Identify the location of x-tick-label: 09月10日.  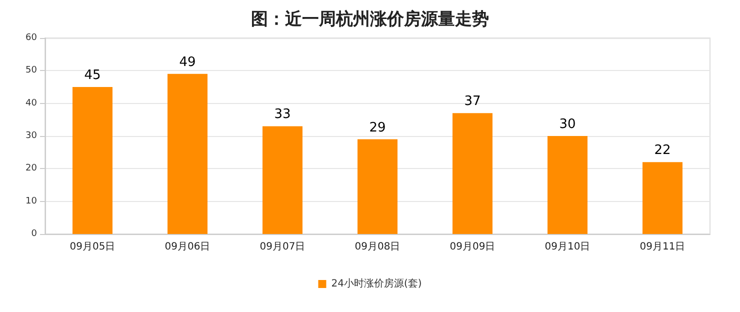
(567, 247).